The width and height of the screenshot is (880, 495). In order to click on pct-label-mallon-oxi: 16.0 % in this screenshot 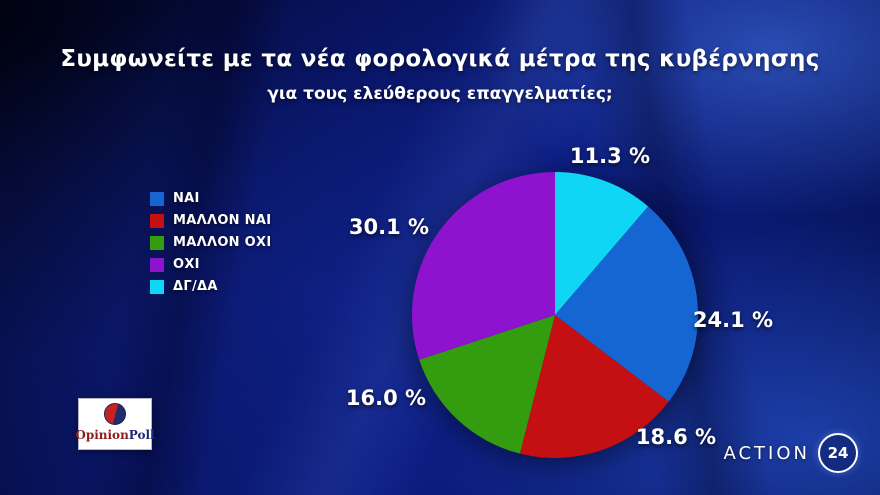, I will do `click(386, 398)`.